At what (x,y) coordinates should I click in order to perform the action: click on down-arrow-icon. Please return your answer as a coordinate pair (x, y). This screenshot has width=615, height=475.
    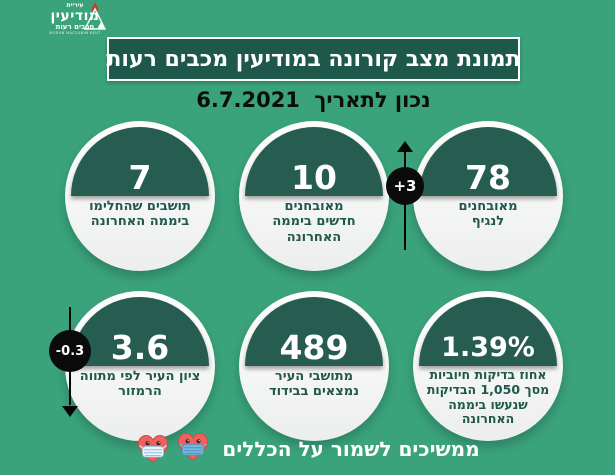
    Looking at the image, I should click on (70, 411).